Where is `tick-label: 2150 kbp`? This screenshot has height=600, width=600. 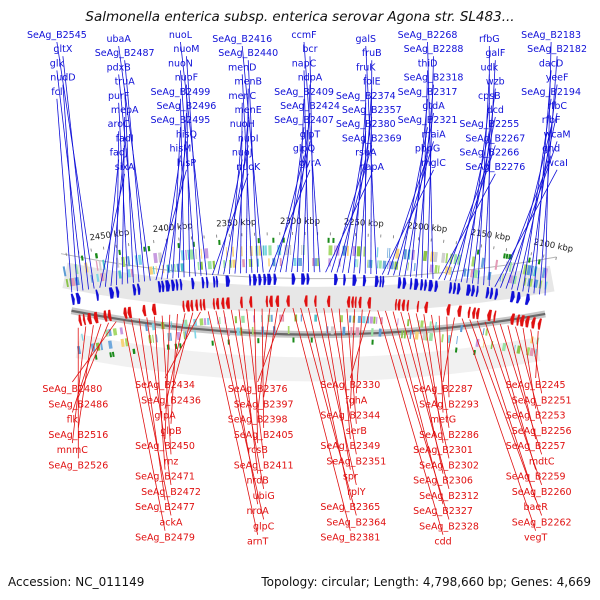
tick-label: 2150 kbp is located at coordinates (490, 236).